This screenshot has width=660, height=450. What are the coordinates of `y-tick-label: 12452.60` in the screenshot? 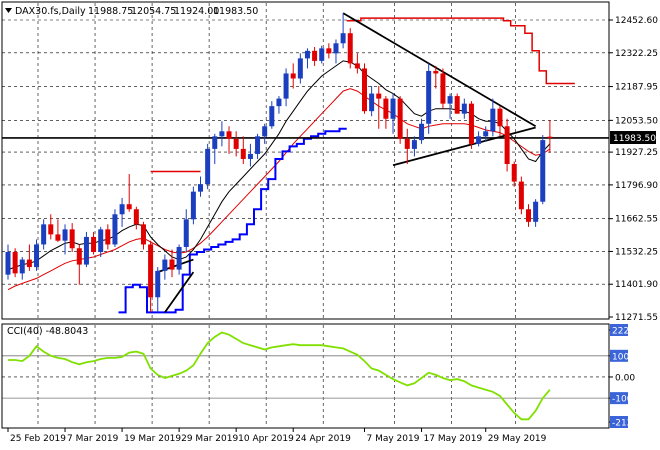 It's located at (636, 21).